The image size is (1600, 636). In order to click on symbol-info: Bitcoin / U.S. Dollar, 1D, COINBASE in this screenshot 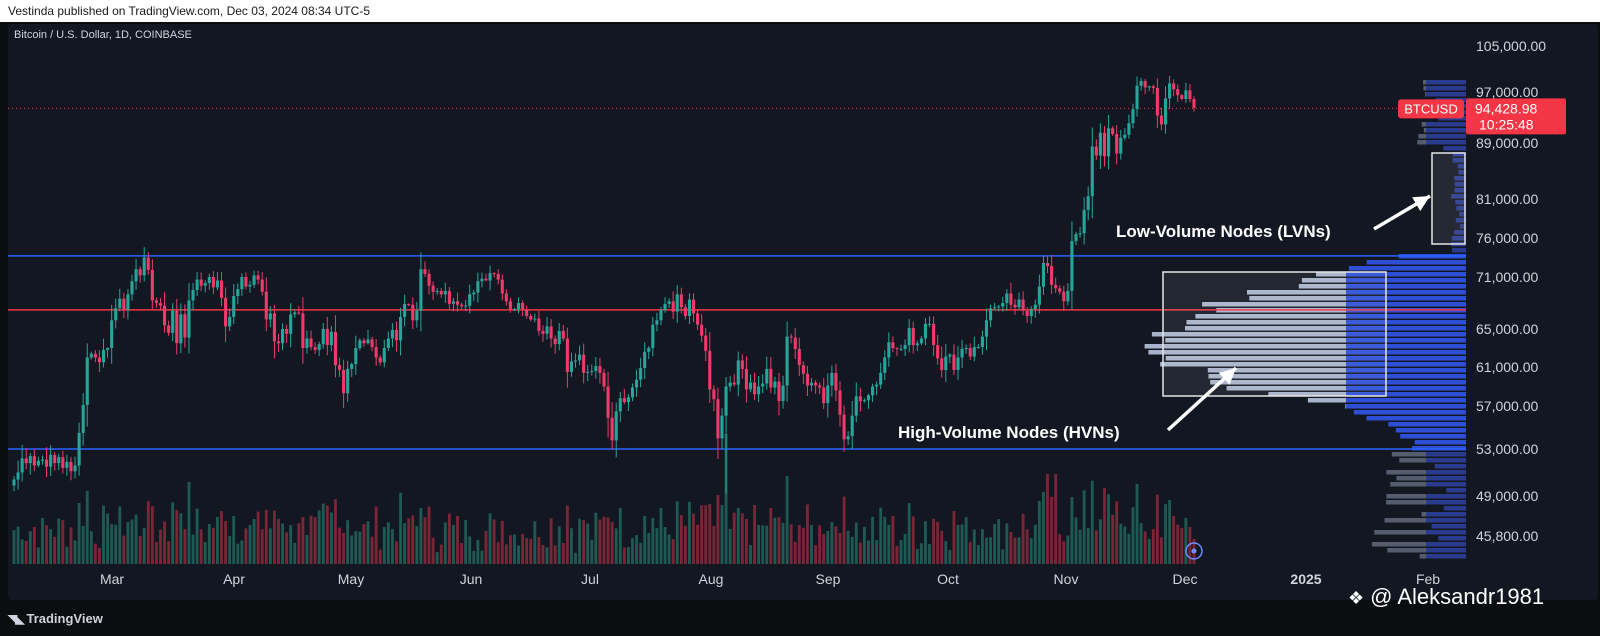, I will do `click(103, 35)`.